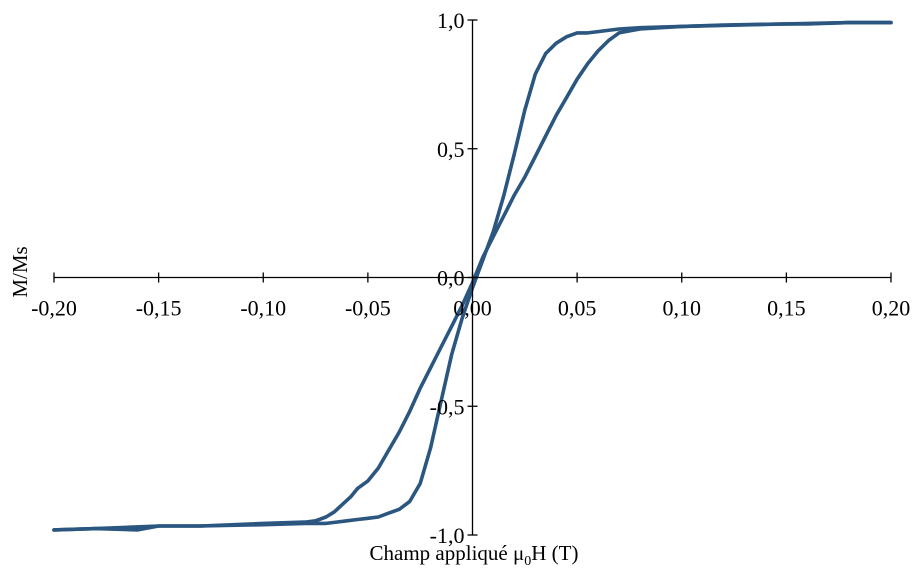 Image resolution: width=917 pixels, height=574 pixels. I want to click on x-tick-label: 0,10, so click(682, 308).